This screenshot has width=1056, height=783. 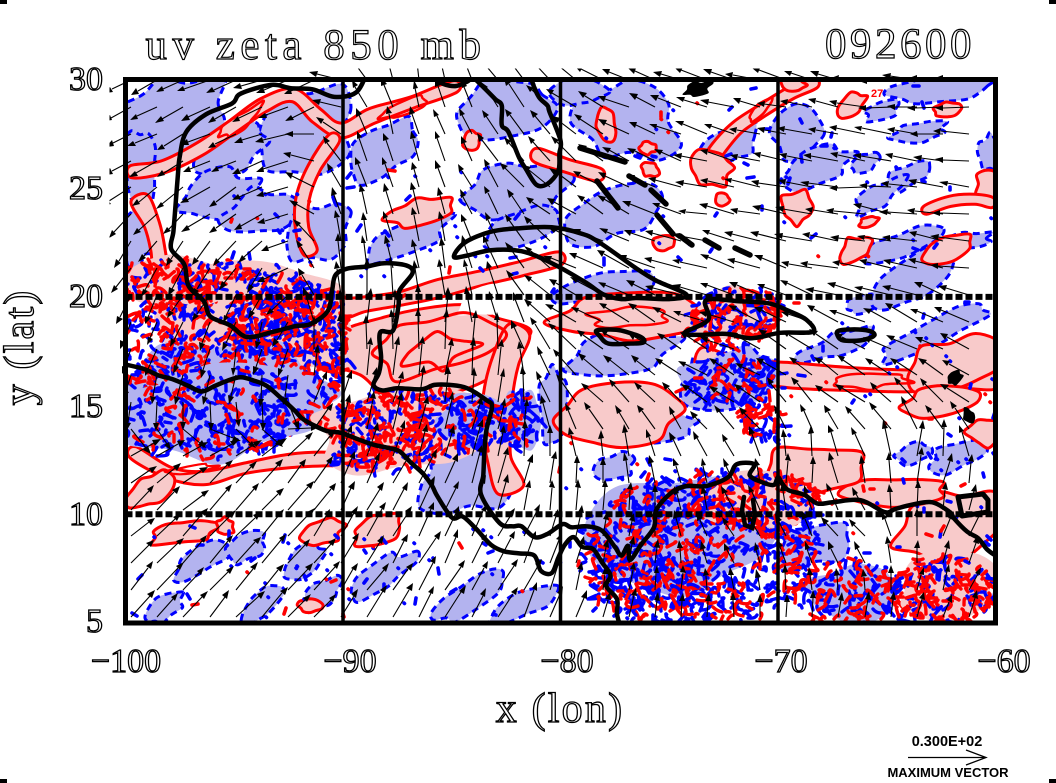 What do you see at coordinates (349, 661) in the screenshot?
I see `svg-text: −90` at bounding box center [349, 661].